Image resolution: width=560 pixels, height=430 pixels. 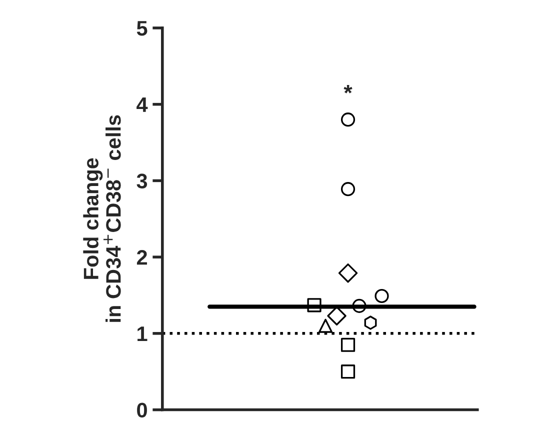 What do you see at coordinates (142, 410) in the screenshot?
I see `y-tick-label: 0` at bounding box center [142, 410].